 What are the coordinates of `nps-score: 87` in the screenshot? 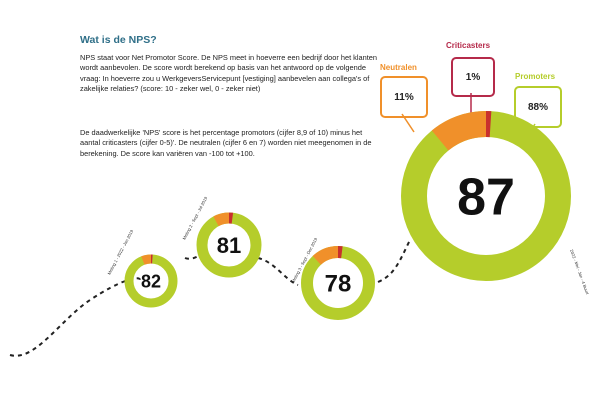 It's located at (486, 198).